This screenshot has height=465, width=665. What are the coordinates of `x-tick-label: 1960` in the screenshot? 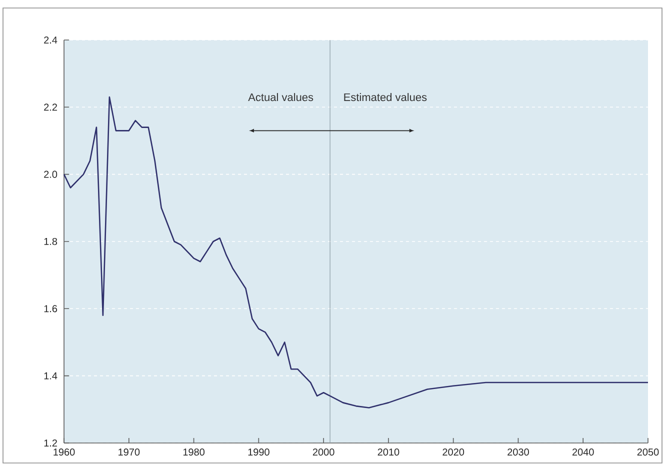 It's located at (64, 452).